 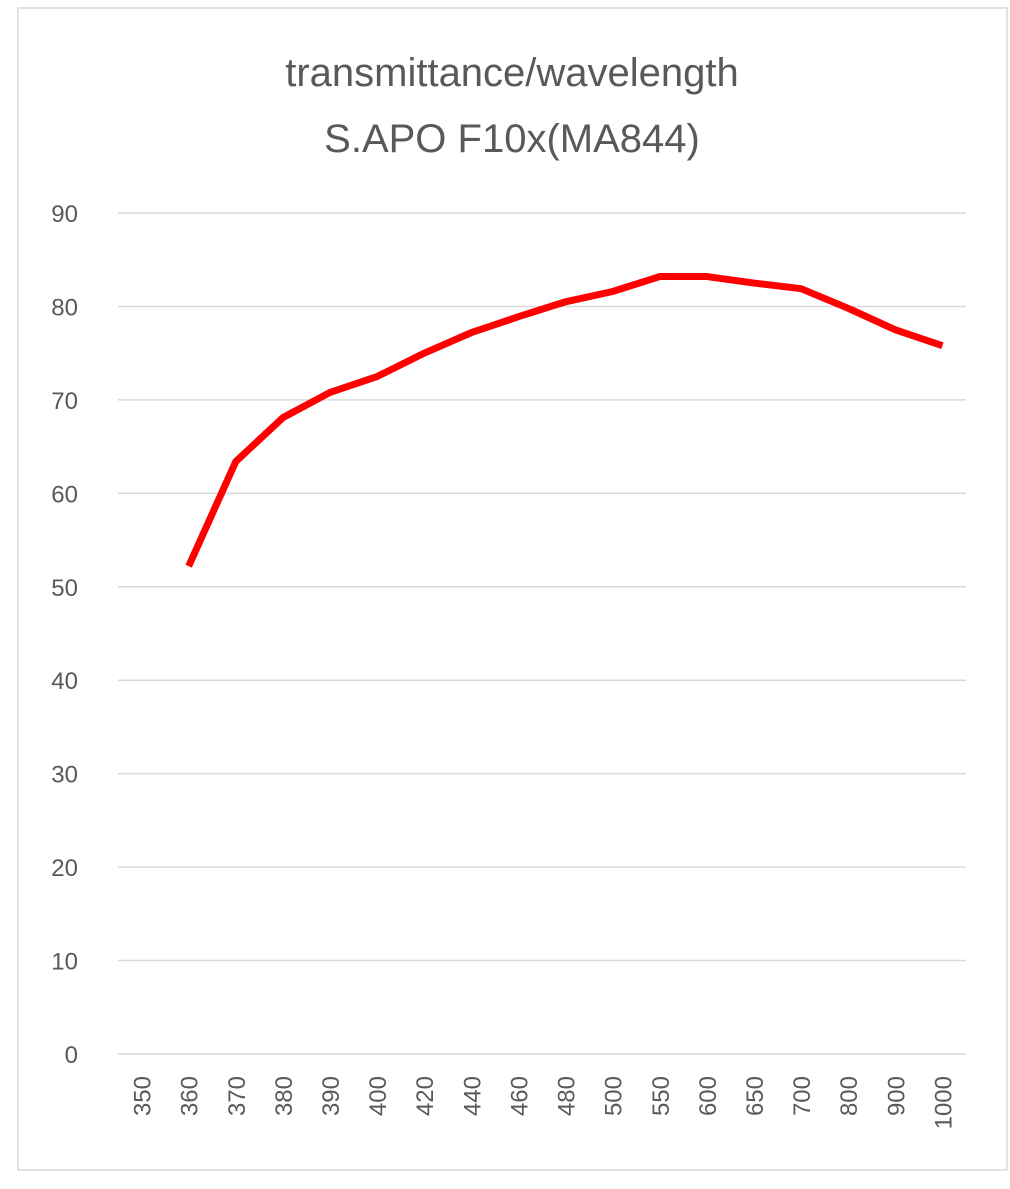 What do you see at coordinates (378, 1096) in the screenshot?
I see `x-tick-label: 400` at bounding box center [378, 1096].